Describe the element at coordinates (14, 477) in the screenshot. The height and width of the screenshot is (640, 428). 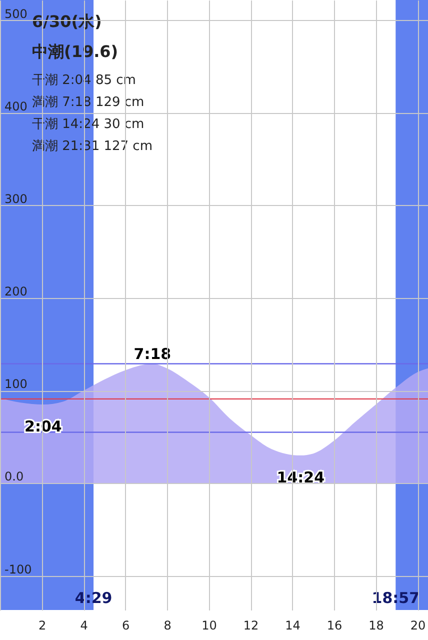
I see `y-tick-label: 0.0` at that location.